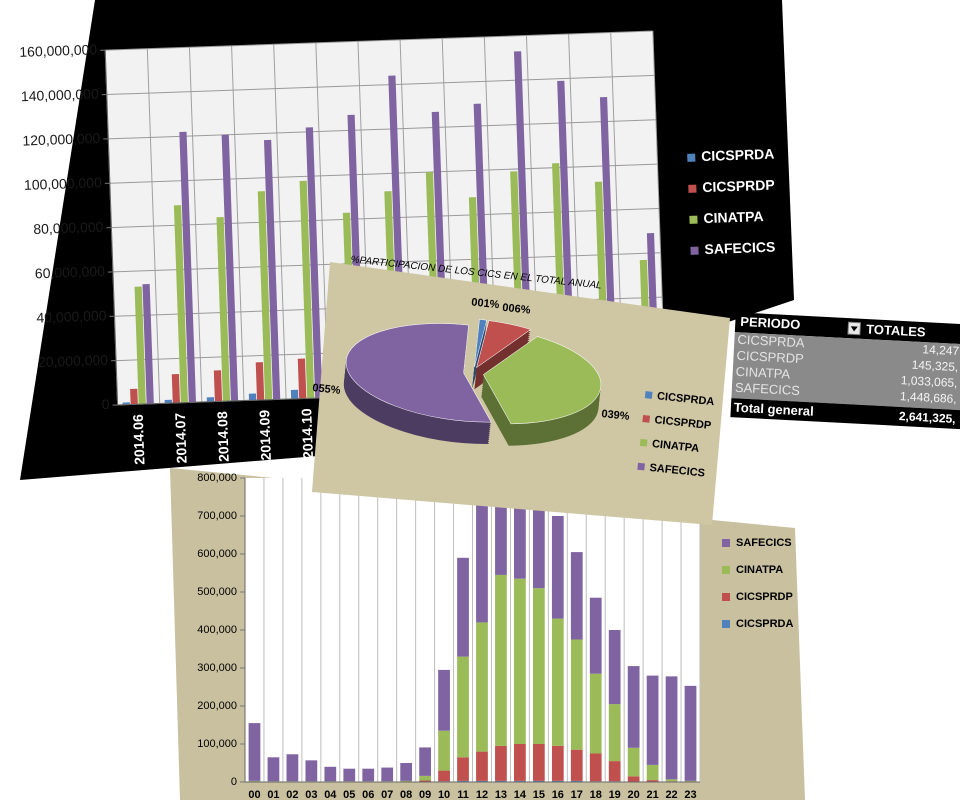  Describe the element at coordinates (111, 227) in the screenshot. I see `y-axis` at that location.